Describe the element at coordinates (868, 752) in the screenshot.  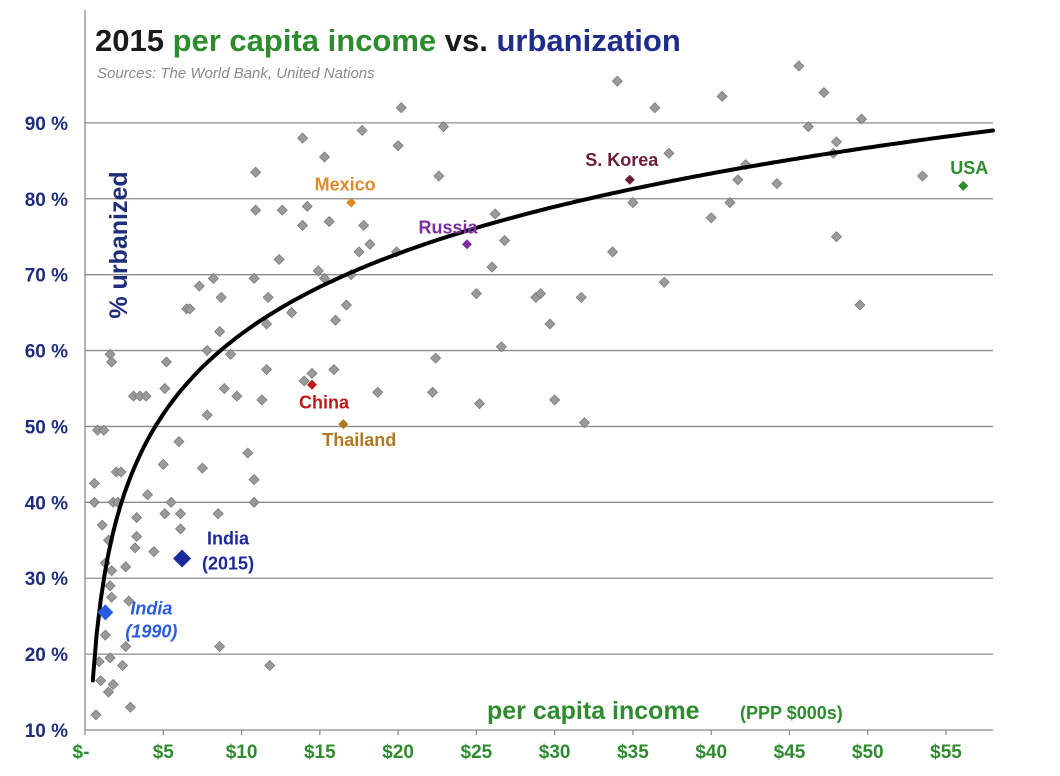
I see `x-tick-label: $50` at that location.